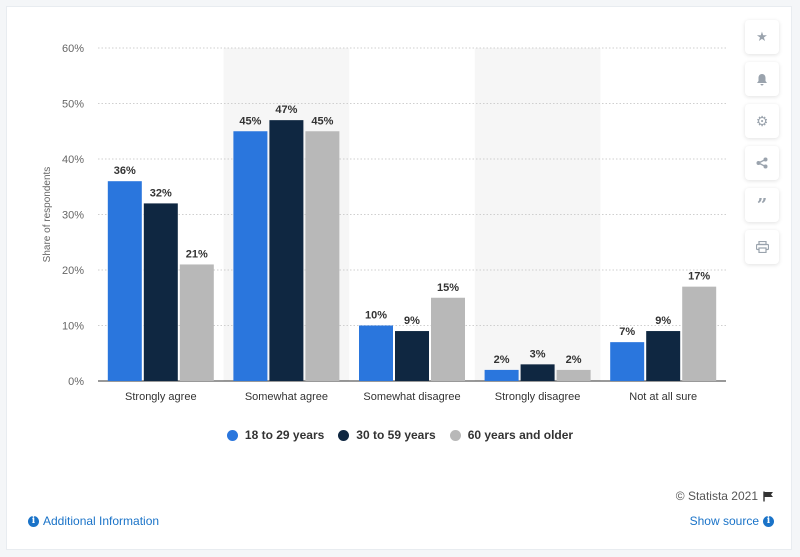 This screenshot has width=800, height=557. What do you see at coordinates (724, 521) in the screenshot?
I see `show-source-label: Show source` at bounding box center [724, 521].